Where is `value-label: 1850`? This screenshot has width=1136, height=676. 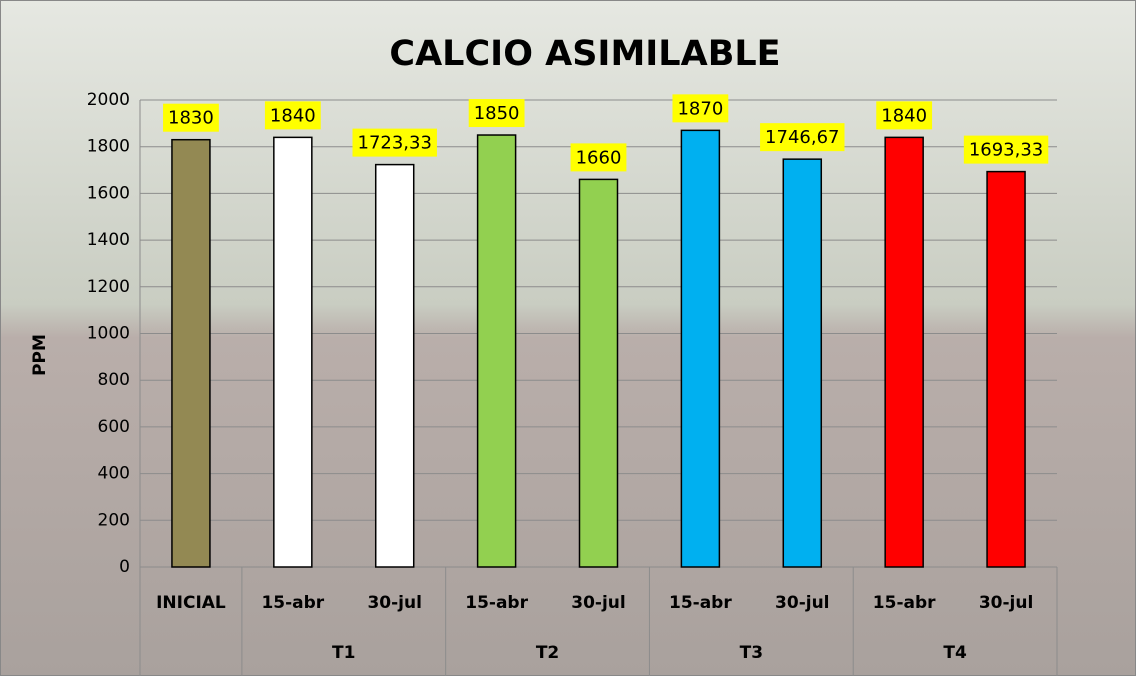
value-label: 1850 is located at coordinates (497, 113).